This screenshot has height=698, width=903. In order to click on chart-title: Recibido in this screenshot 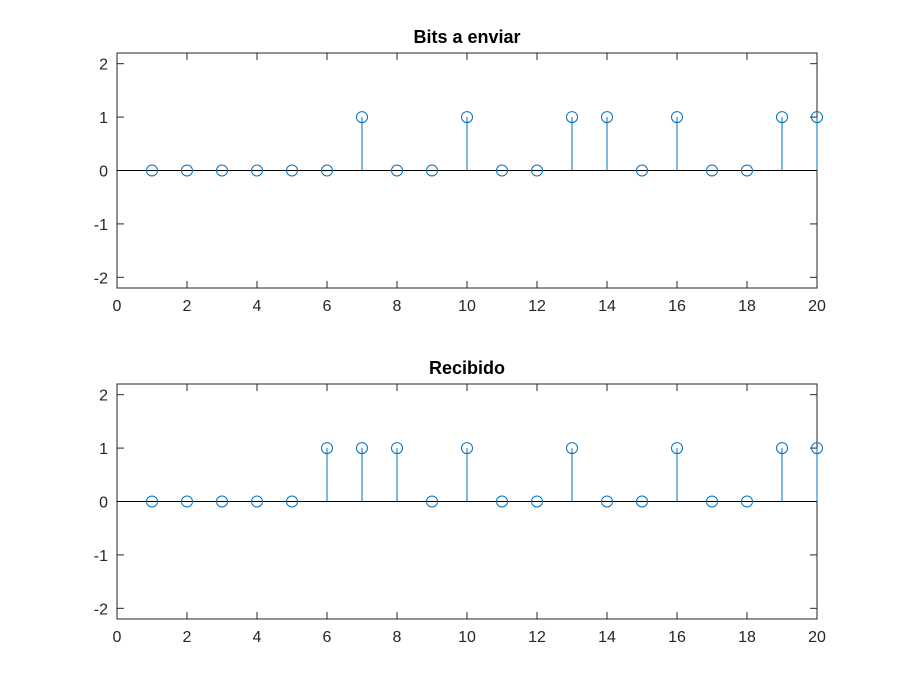, I will do `click(467, 368)`.